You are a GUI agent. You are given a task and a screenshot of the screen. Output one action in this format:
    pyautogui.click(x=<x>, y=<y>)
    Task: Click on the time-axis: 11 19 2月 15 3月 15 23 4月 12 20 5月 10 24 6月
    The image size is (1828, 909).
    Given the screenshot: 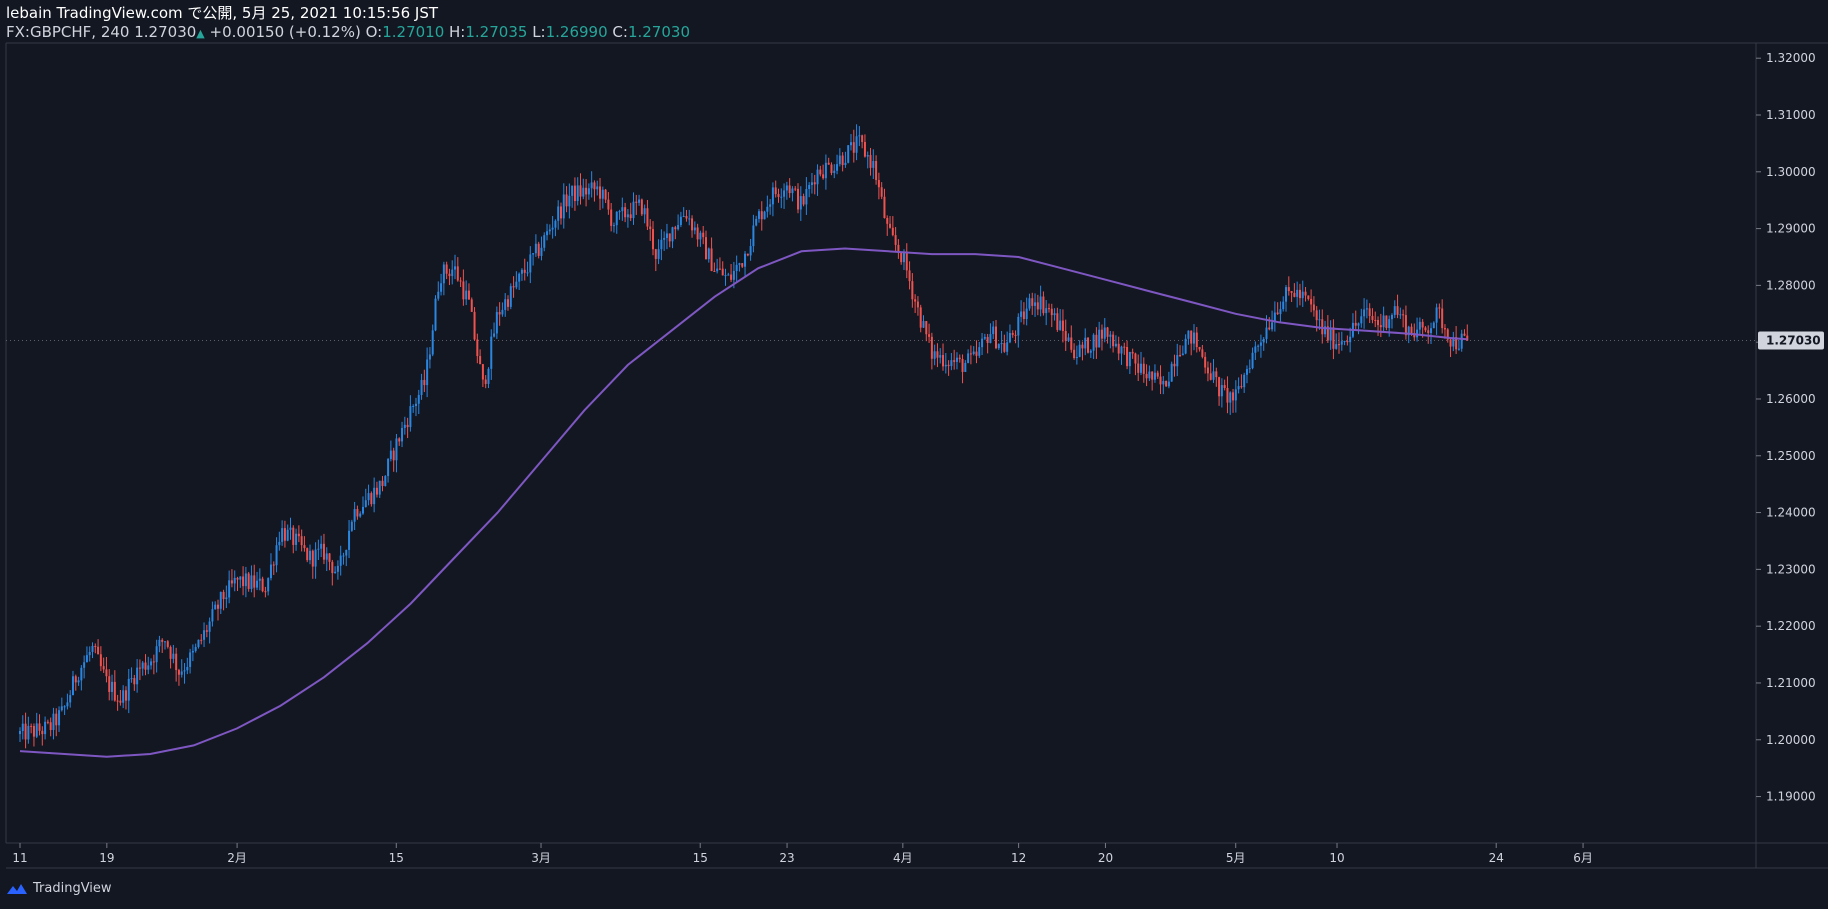 What is the action you would take?
    pyautogui.click(x=802, y=854)
    